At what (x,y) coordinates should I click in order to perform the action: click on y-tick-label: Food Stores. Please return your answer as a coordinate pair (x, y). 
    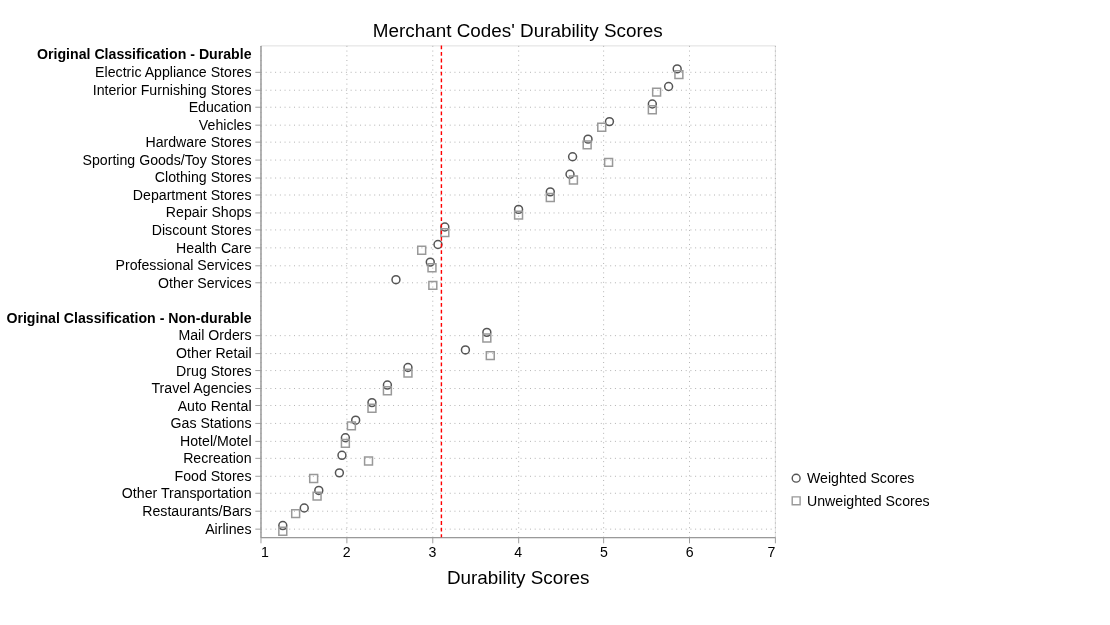
    Looking at the image, I should click on (213, 475).